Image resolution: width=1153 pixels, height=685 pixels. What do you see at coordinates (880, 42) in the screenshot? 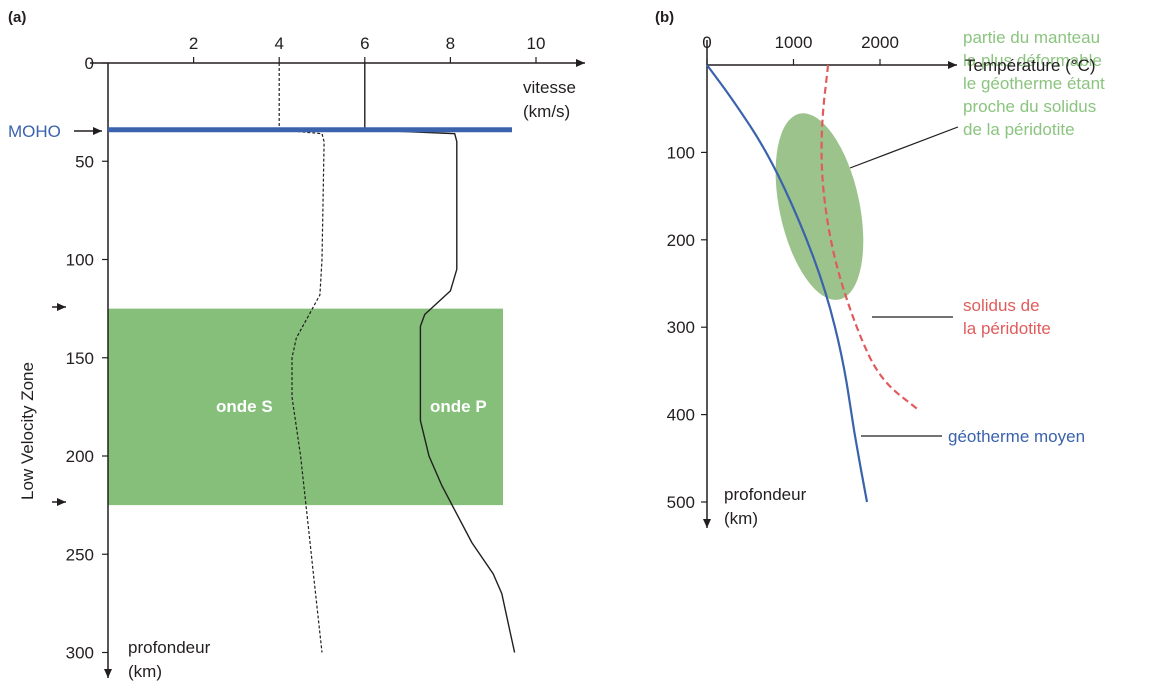
I see `panel-b-x-tick-label: 2000` at bounding box center [880, 42].